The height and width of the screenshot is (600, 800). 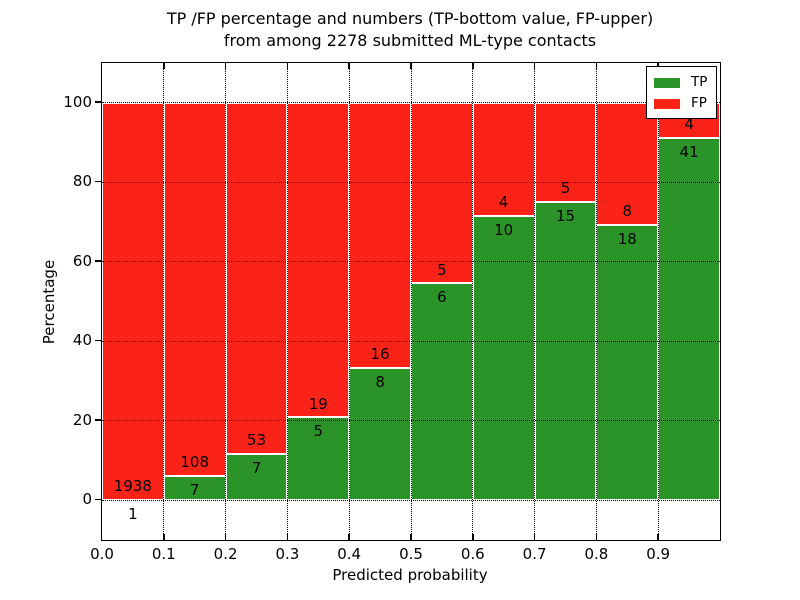 What do you see at coordinates (82, 419) in the screenshot?
I see `y-tick-label: 20` at bounding box center [82, 419].